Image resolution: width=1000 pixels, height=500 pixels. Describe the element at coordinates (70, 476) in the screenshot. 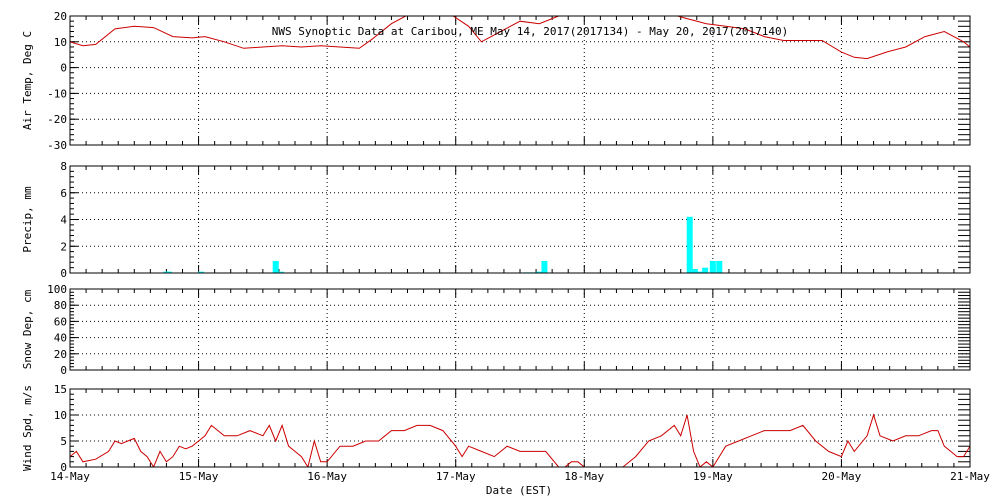

I see `x-tick-label: 14-May` at that location.